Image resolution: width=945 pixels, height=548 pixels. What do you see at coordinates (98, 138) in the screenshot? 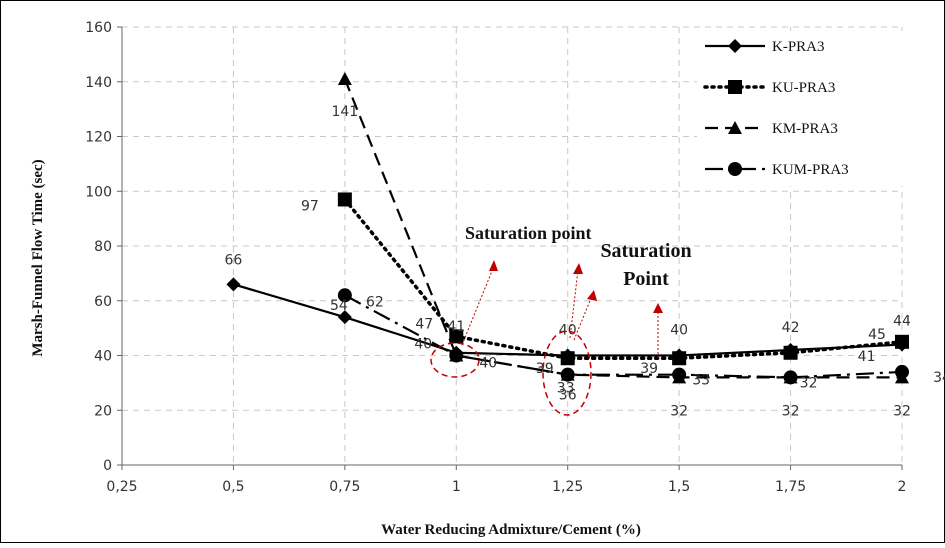
I see `y-tick-label: 120` at bounding box center [98, 138].